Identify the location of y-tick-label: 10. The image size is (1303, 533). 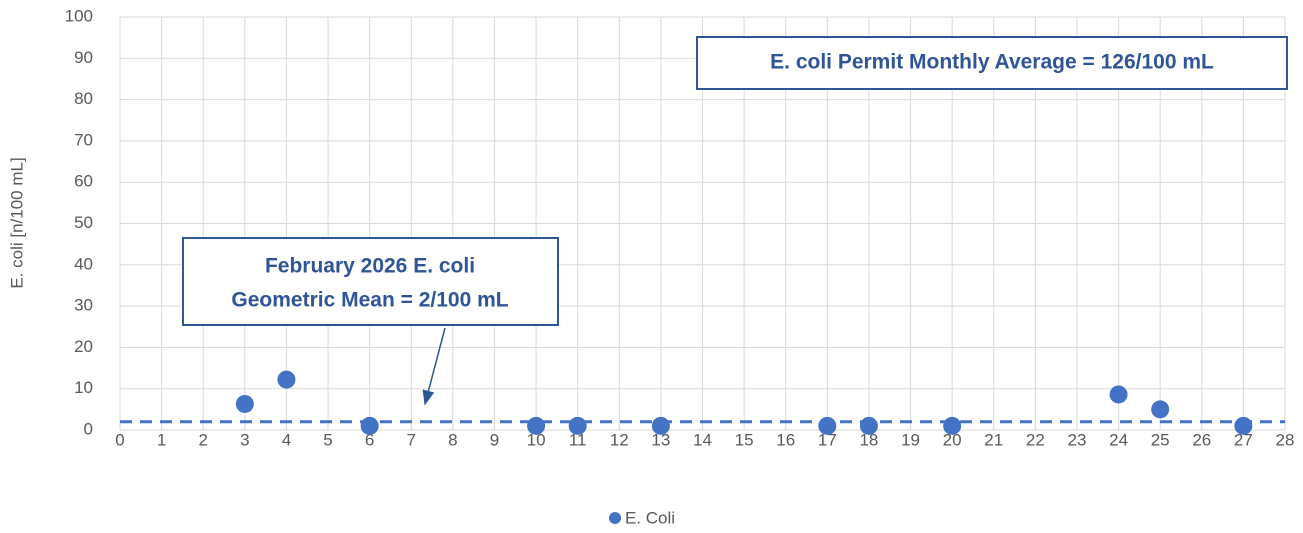
(83, 387).